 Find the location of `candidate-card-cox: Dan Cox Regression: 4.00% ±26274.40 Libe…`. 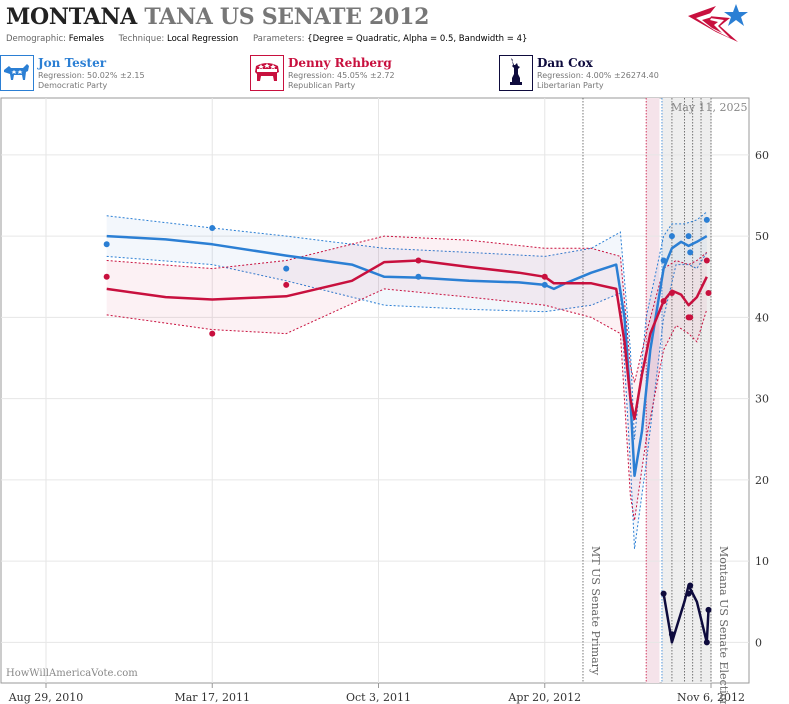

candidate-card-cox: Dan Cox Regression: 4.00% ±26274.40 Libe… is located at coordinates (619, 73).